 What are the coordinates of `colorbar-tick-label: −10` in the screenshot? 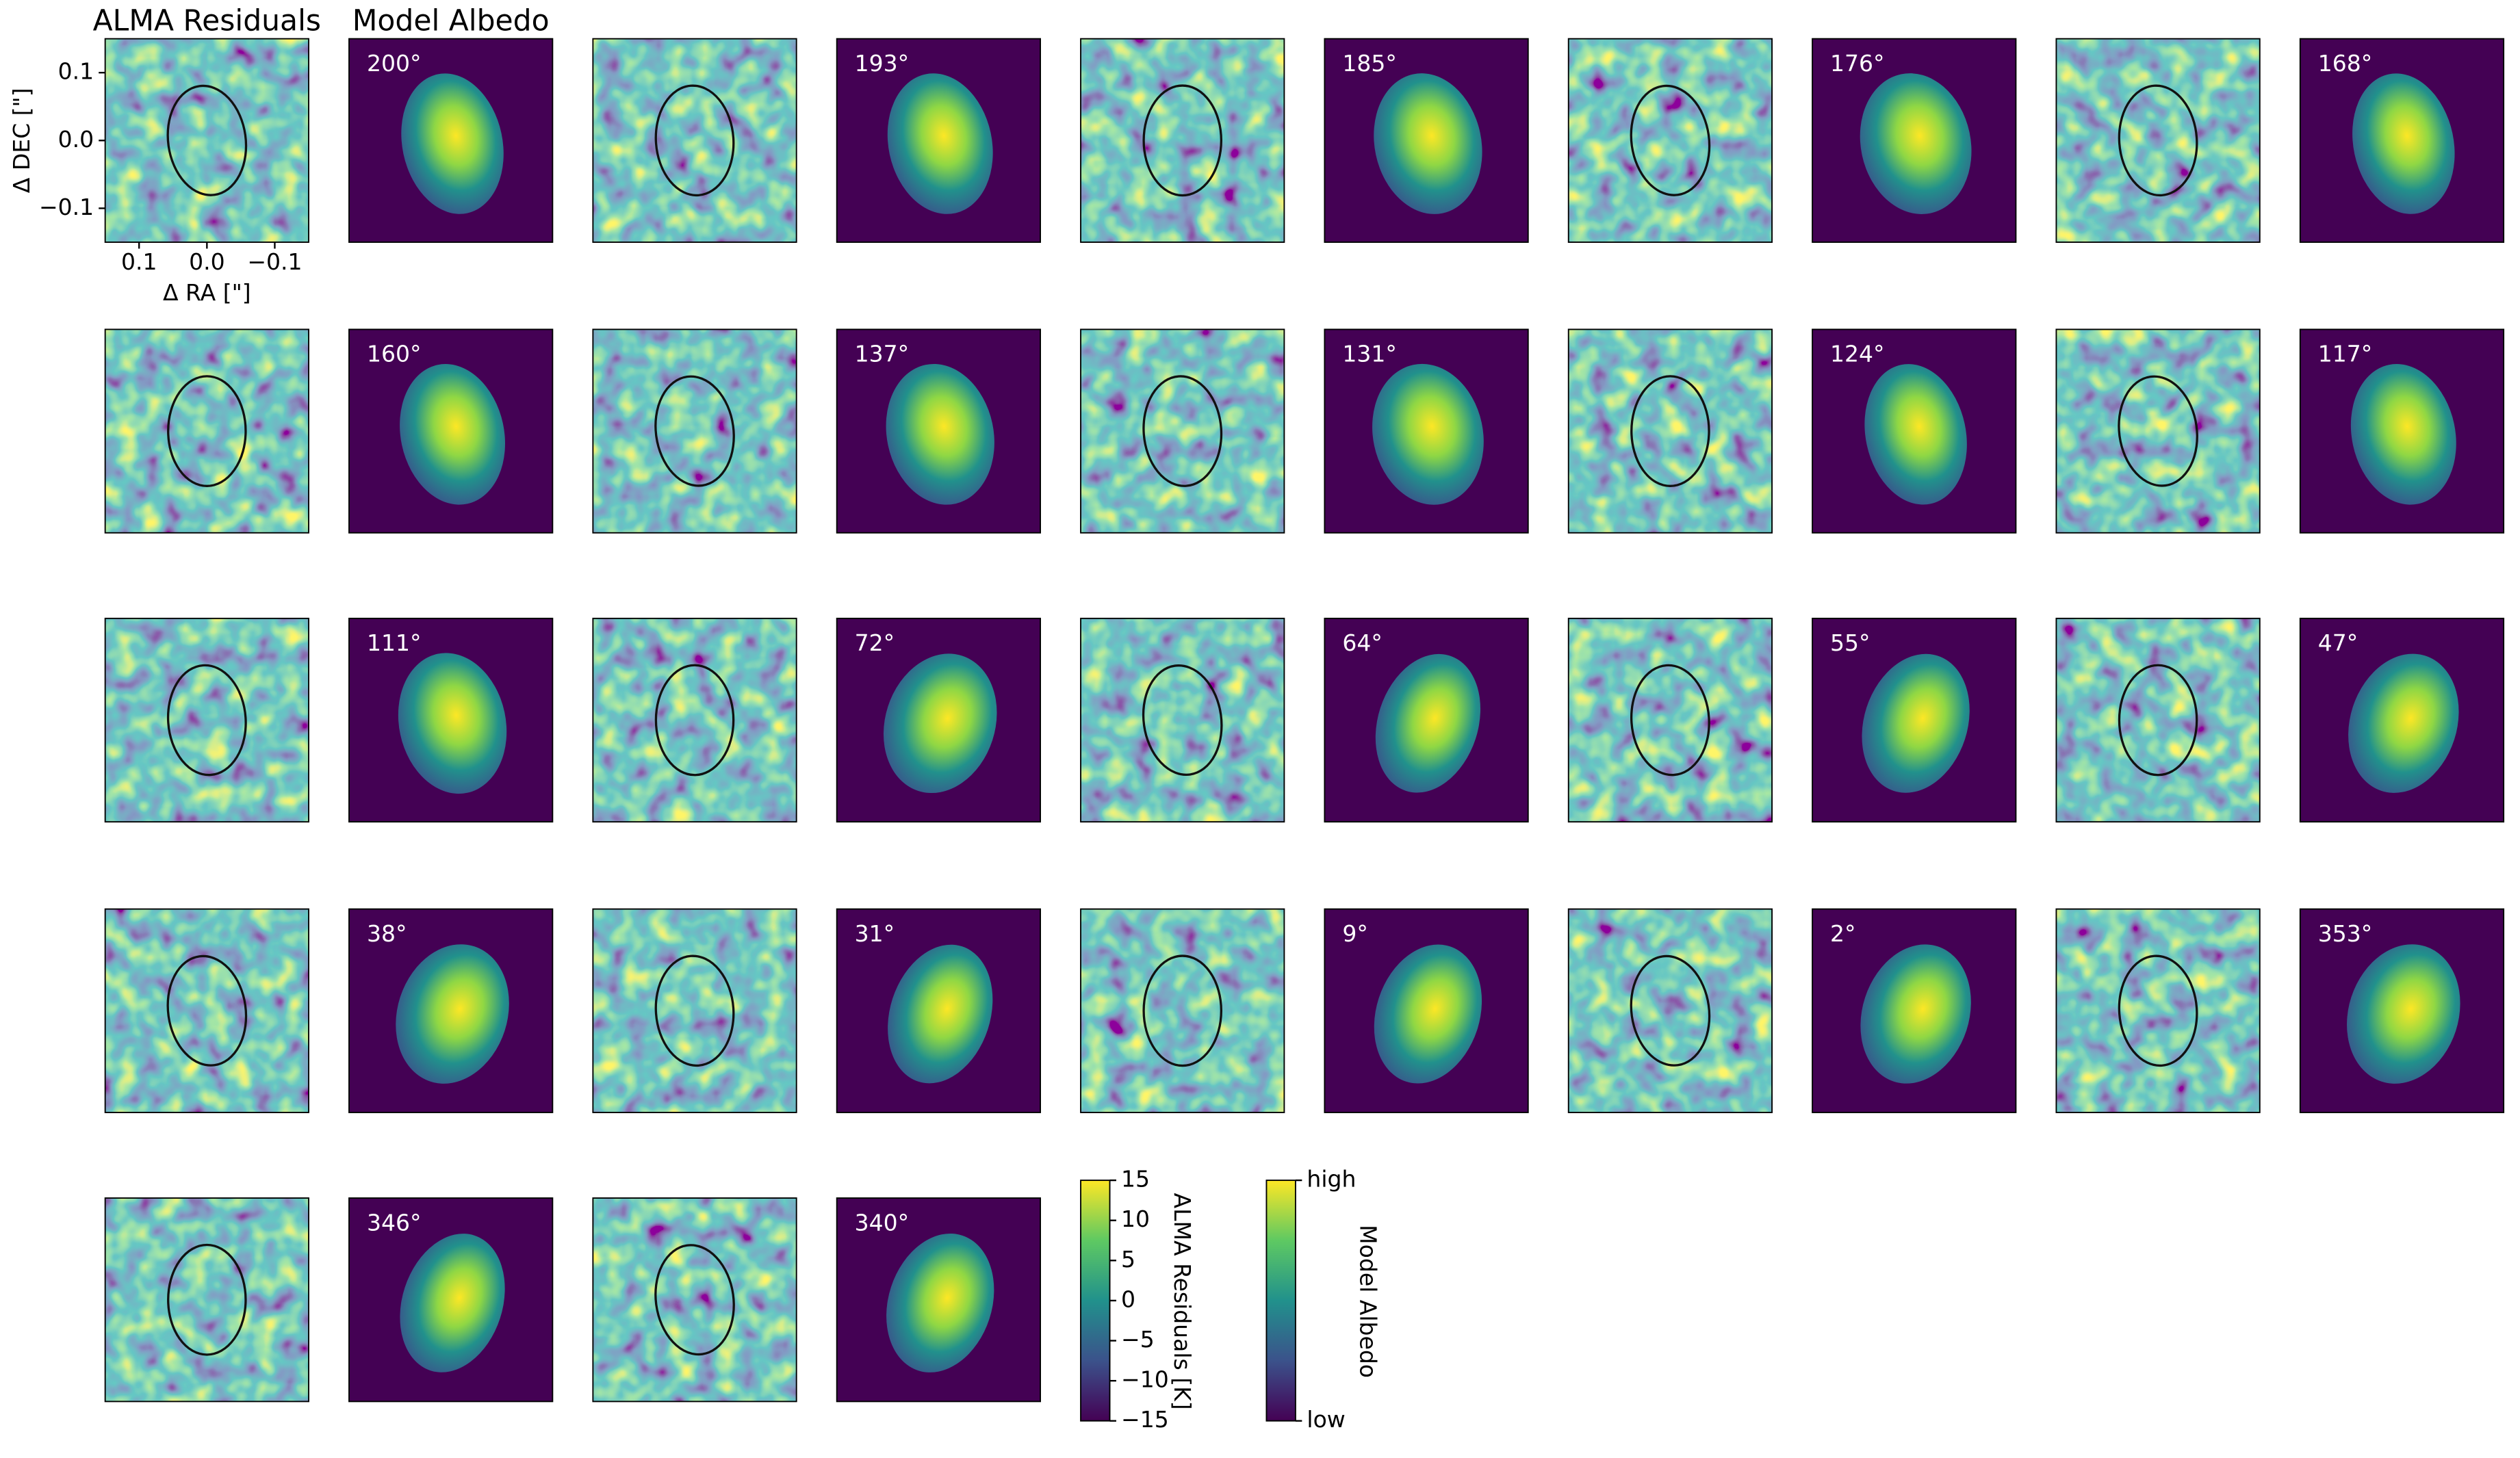 It's located at (1145, 1379).